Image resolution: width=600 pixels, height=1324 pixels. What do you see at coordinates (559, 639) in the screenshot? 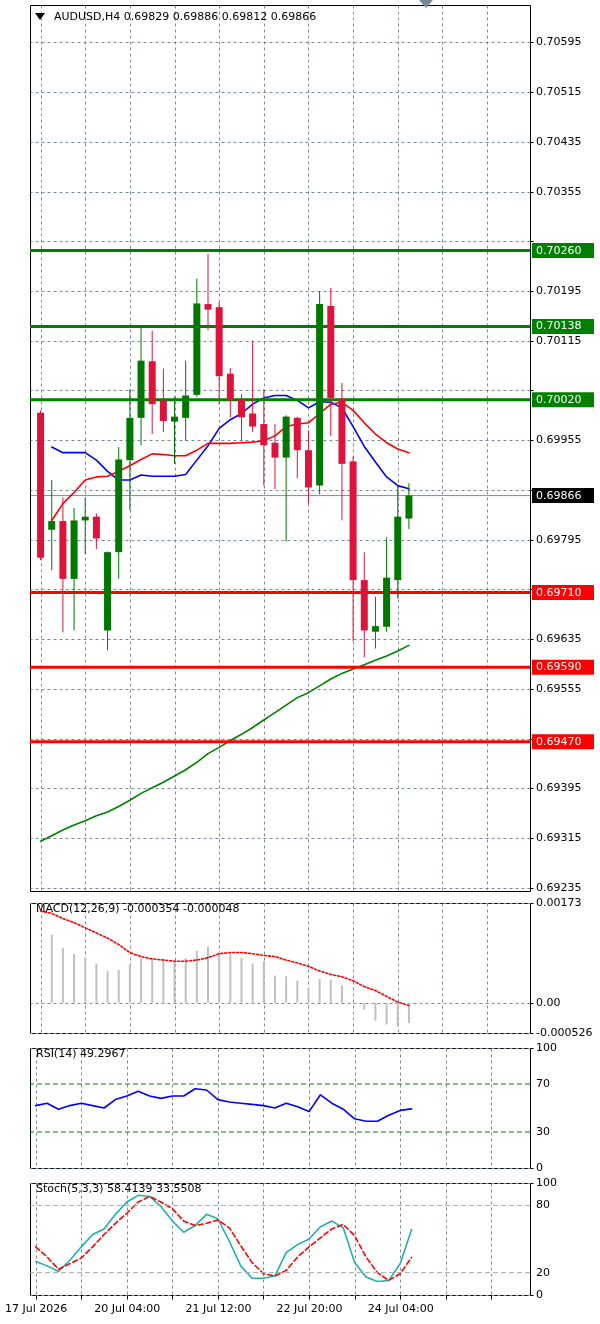
I see `y-tick-label: 0.69635` at bounding box center [559, 639].